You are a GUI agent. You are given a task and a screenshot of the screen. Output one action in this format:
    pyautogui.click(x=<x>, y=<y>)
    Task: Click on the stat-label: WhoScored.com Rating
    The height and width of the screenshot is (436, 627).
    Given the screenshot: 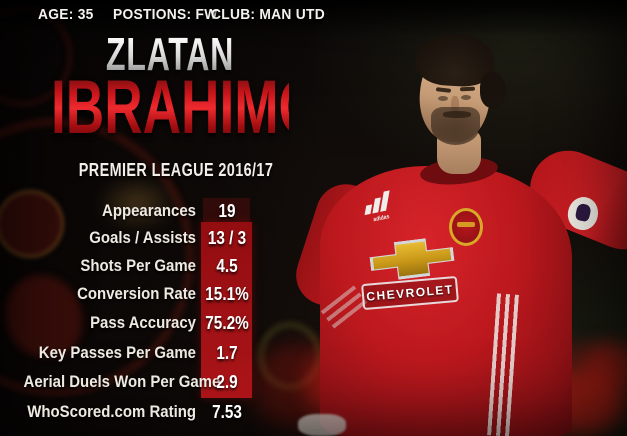 What is the action you would take?
    pyautogui.click(x=111, y=411)
    